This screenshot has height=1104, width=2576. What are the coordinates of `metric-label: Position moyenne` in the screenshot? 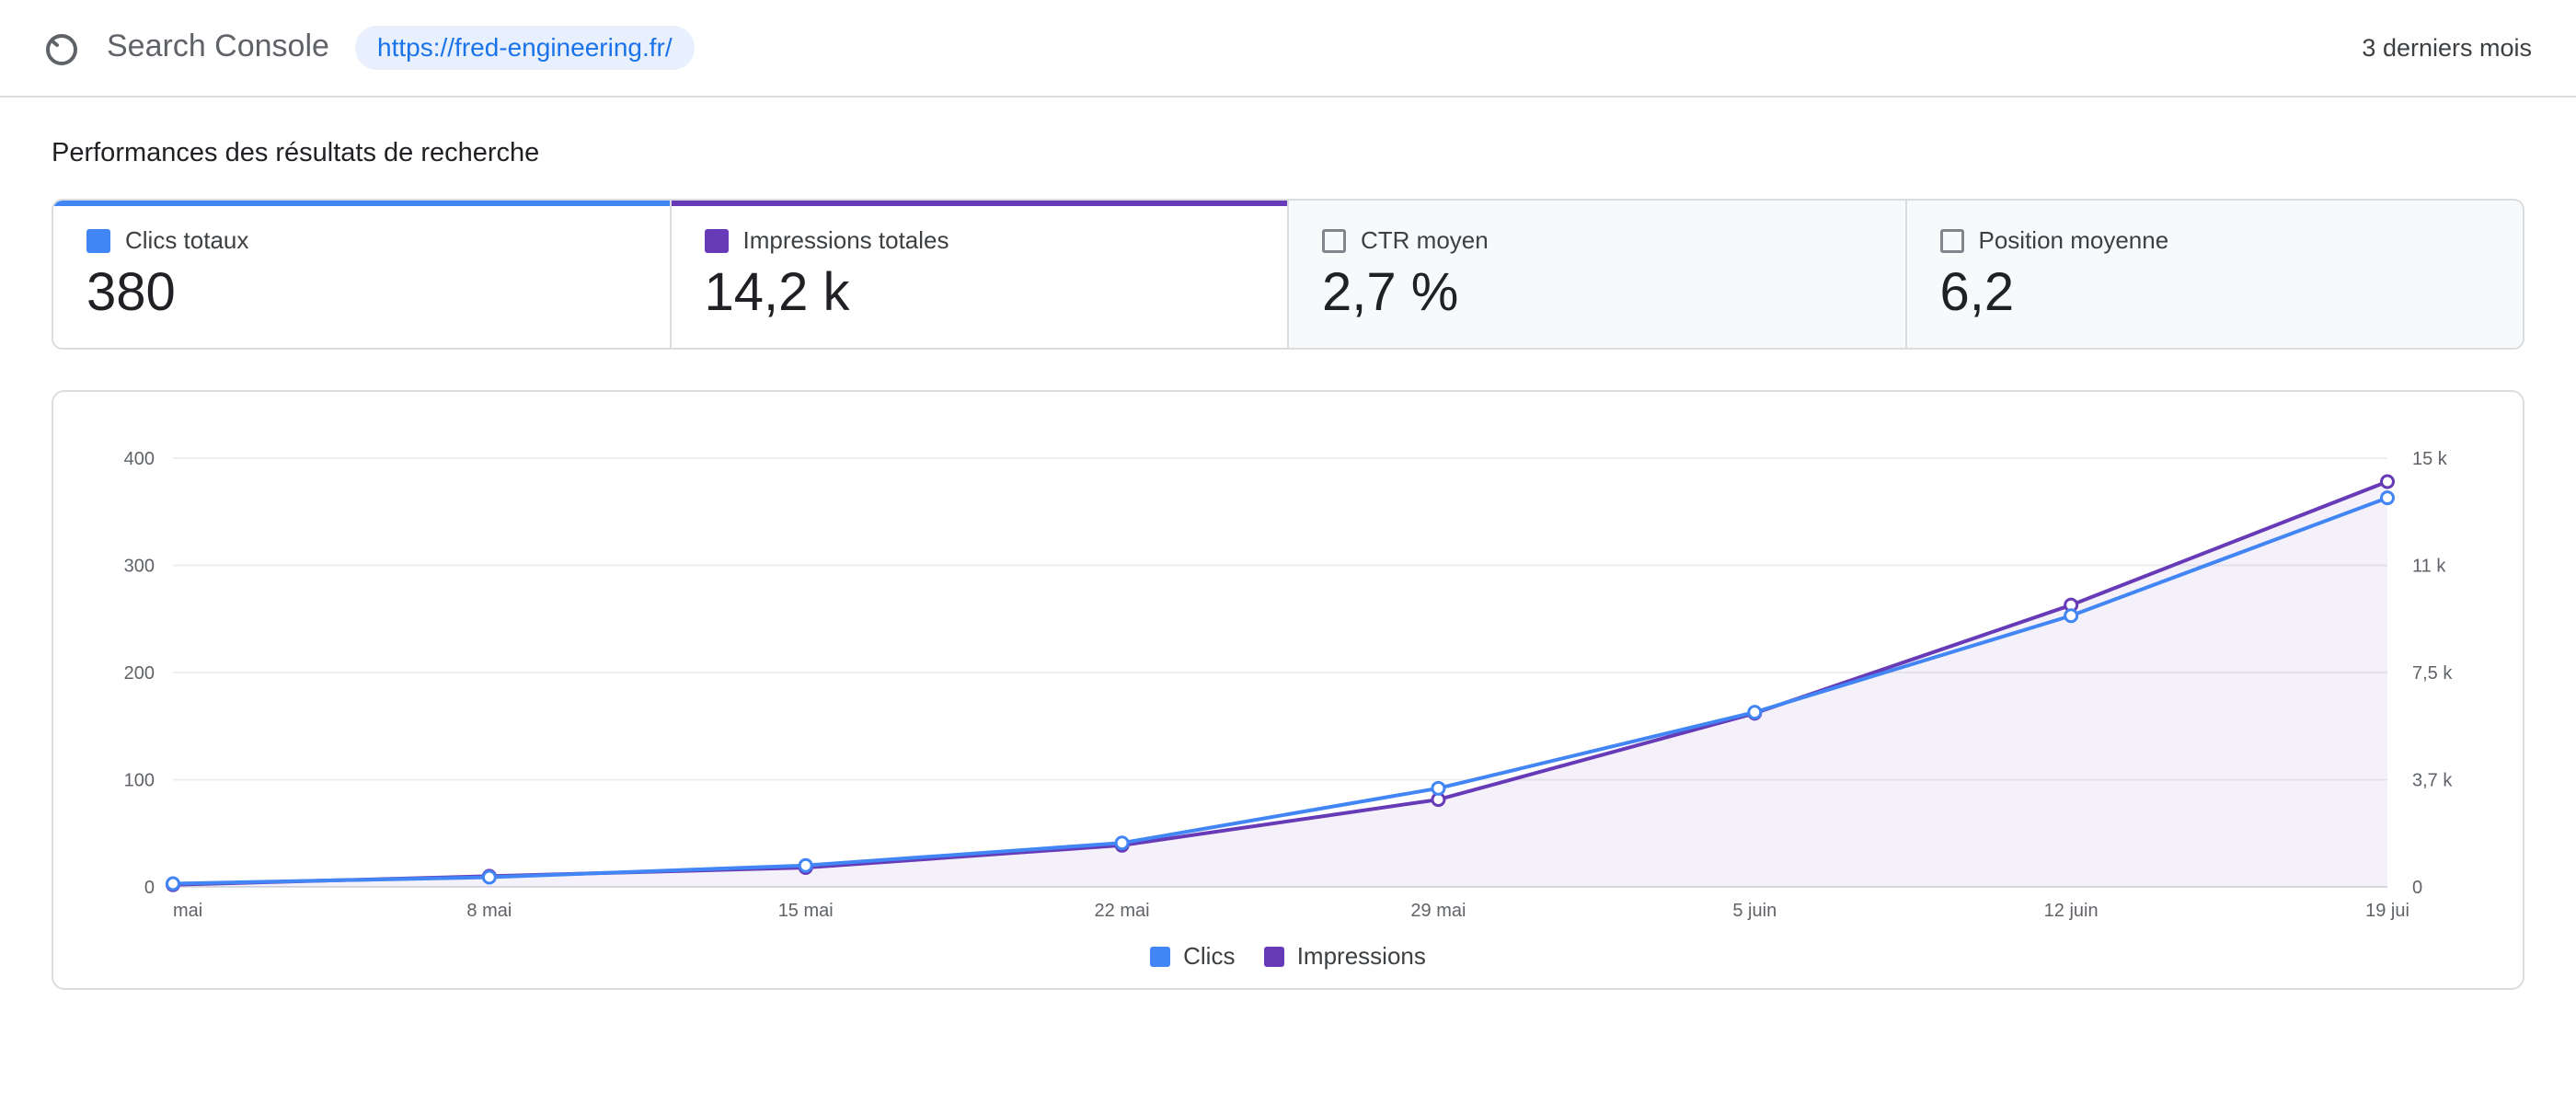 It's located at (2073, 240).